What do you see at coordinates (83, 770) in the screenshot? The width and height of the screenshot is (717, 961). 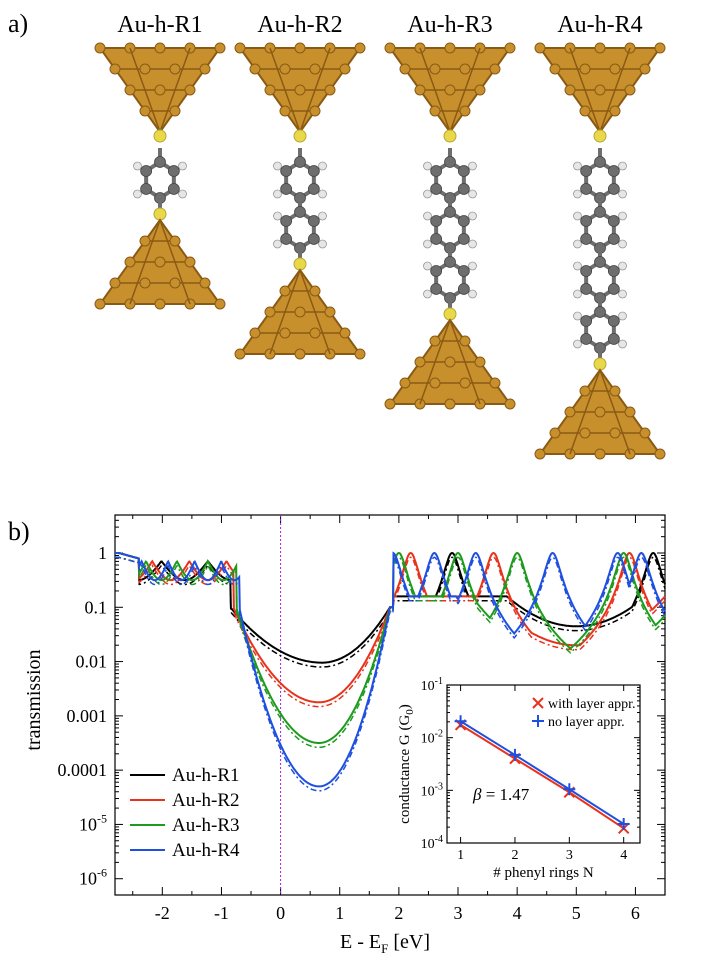 I see `y-tick-label: 0.0001` at bounding box center [83, 770].